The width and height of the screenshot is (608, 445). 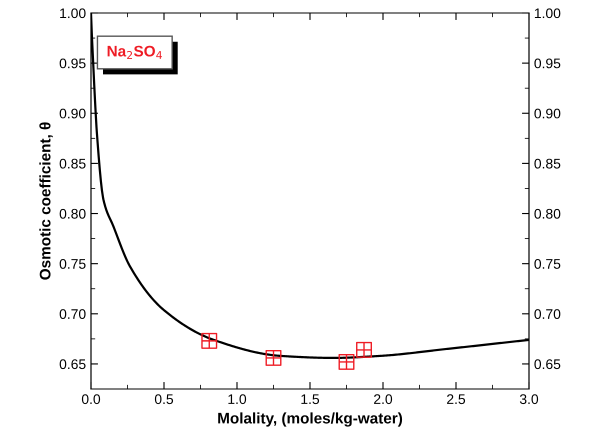 What do you see at coordinates (73, 163) in the screenshot?
I see `y-tick-label: 0.85` at bounding box center [73, 163].